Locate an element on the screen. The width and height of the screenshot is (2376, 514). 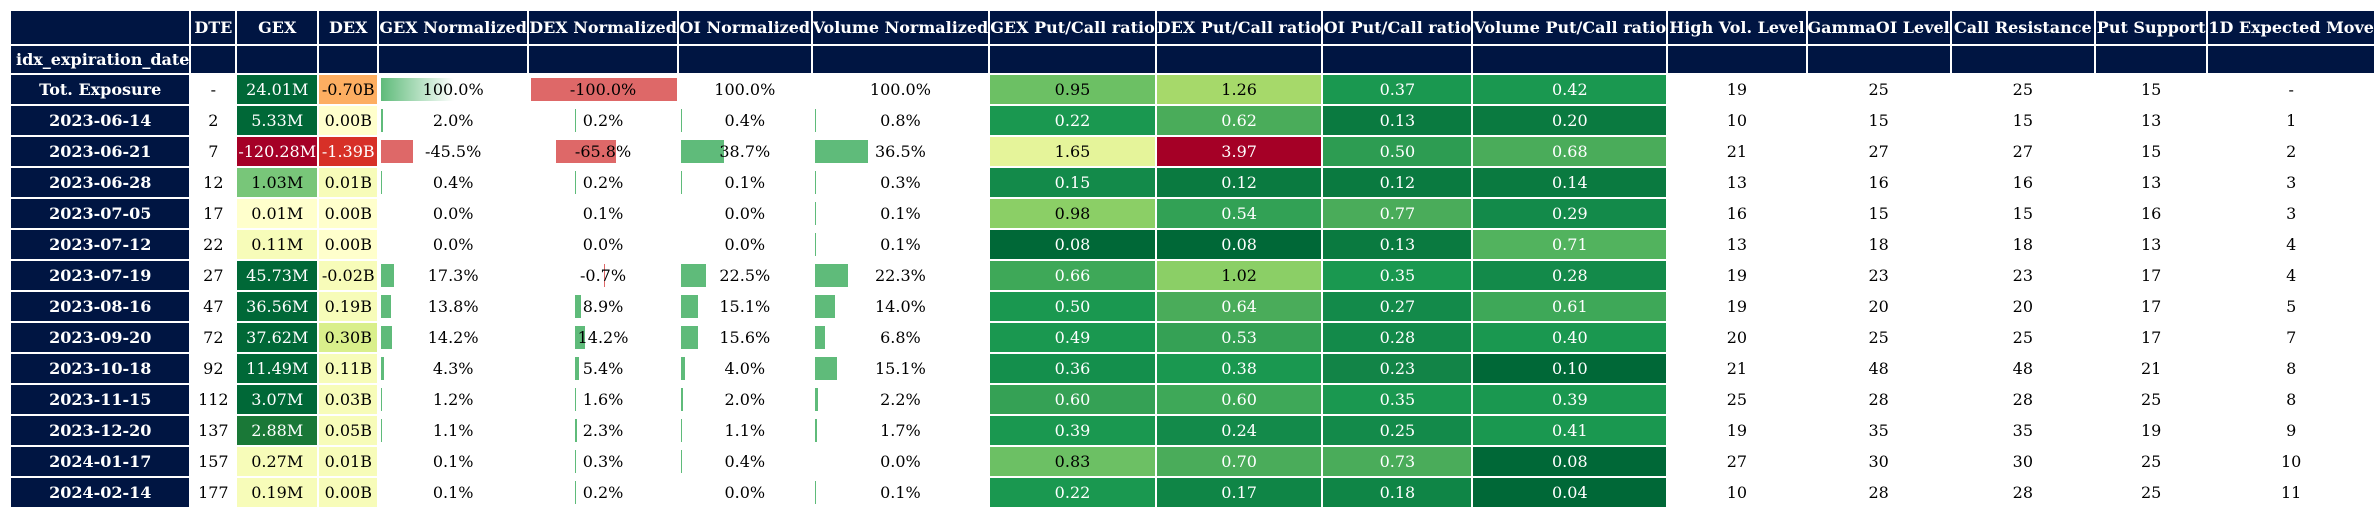
bar-volume-normalized is located at coordinates (841, 151).